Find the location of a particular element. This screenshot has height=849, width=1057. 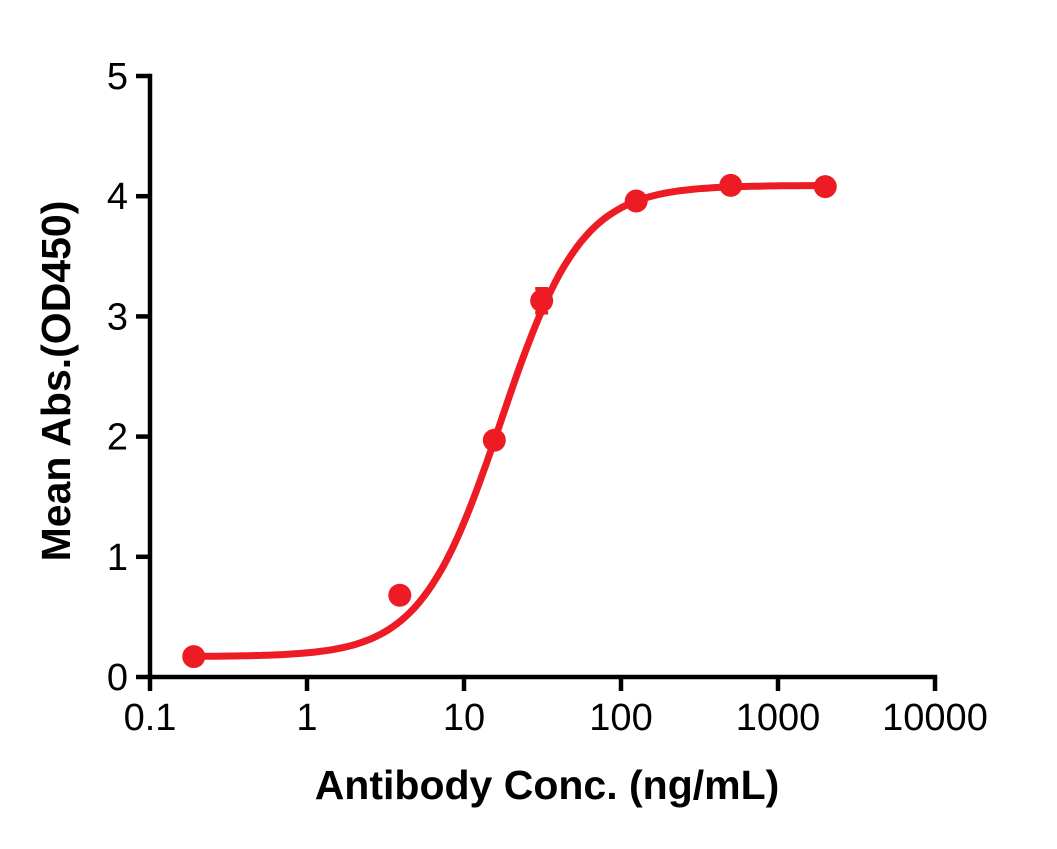

x-axis-tick-label: 1000 is located at coordinates (778, 718).